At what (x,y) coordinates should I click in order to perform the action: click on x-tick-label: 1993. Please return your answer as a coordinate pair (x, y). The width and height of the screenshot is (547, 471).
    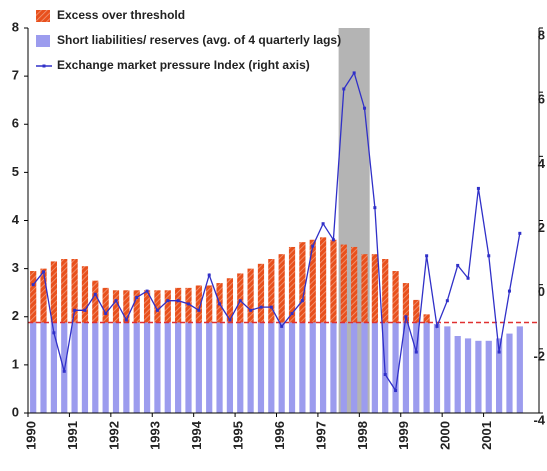
    Looking at the image, I should click on (155, 435).